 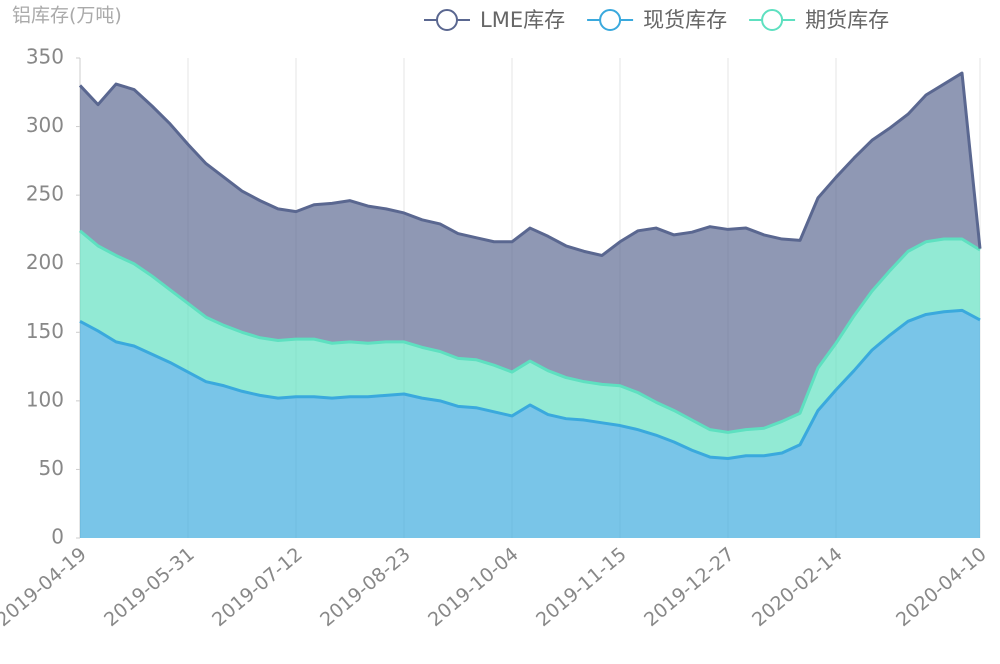 What do you see at coordinates (45, 331) in the screenshot?
I see `y-tick-label: 150` at bounding box center [45, 331].